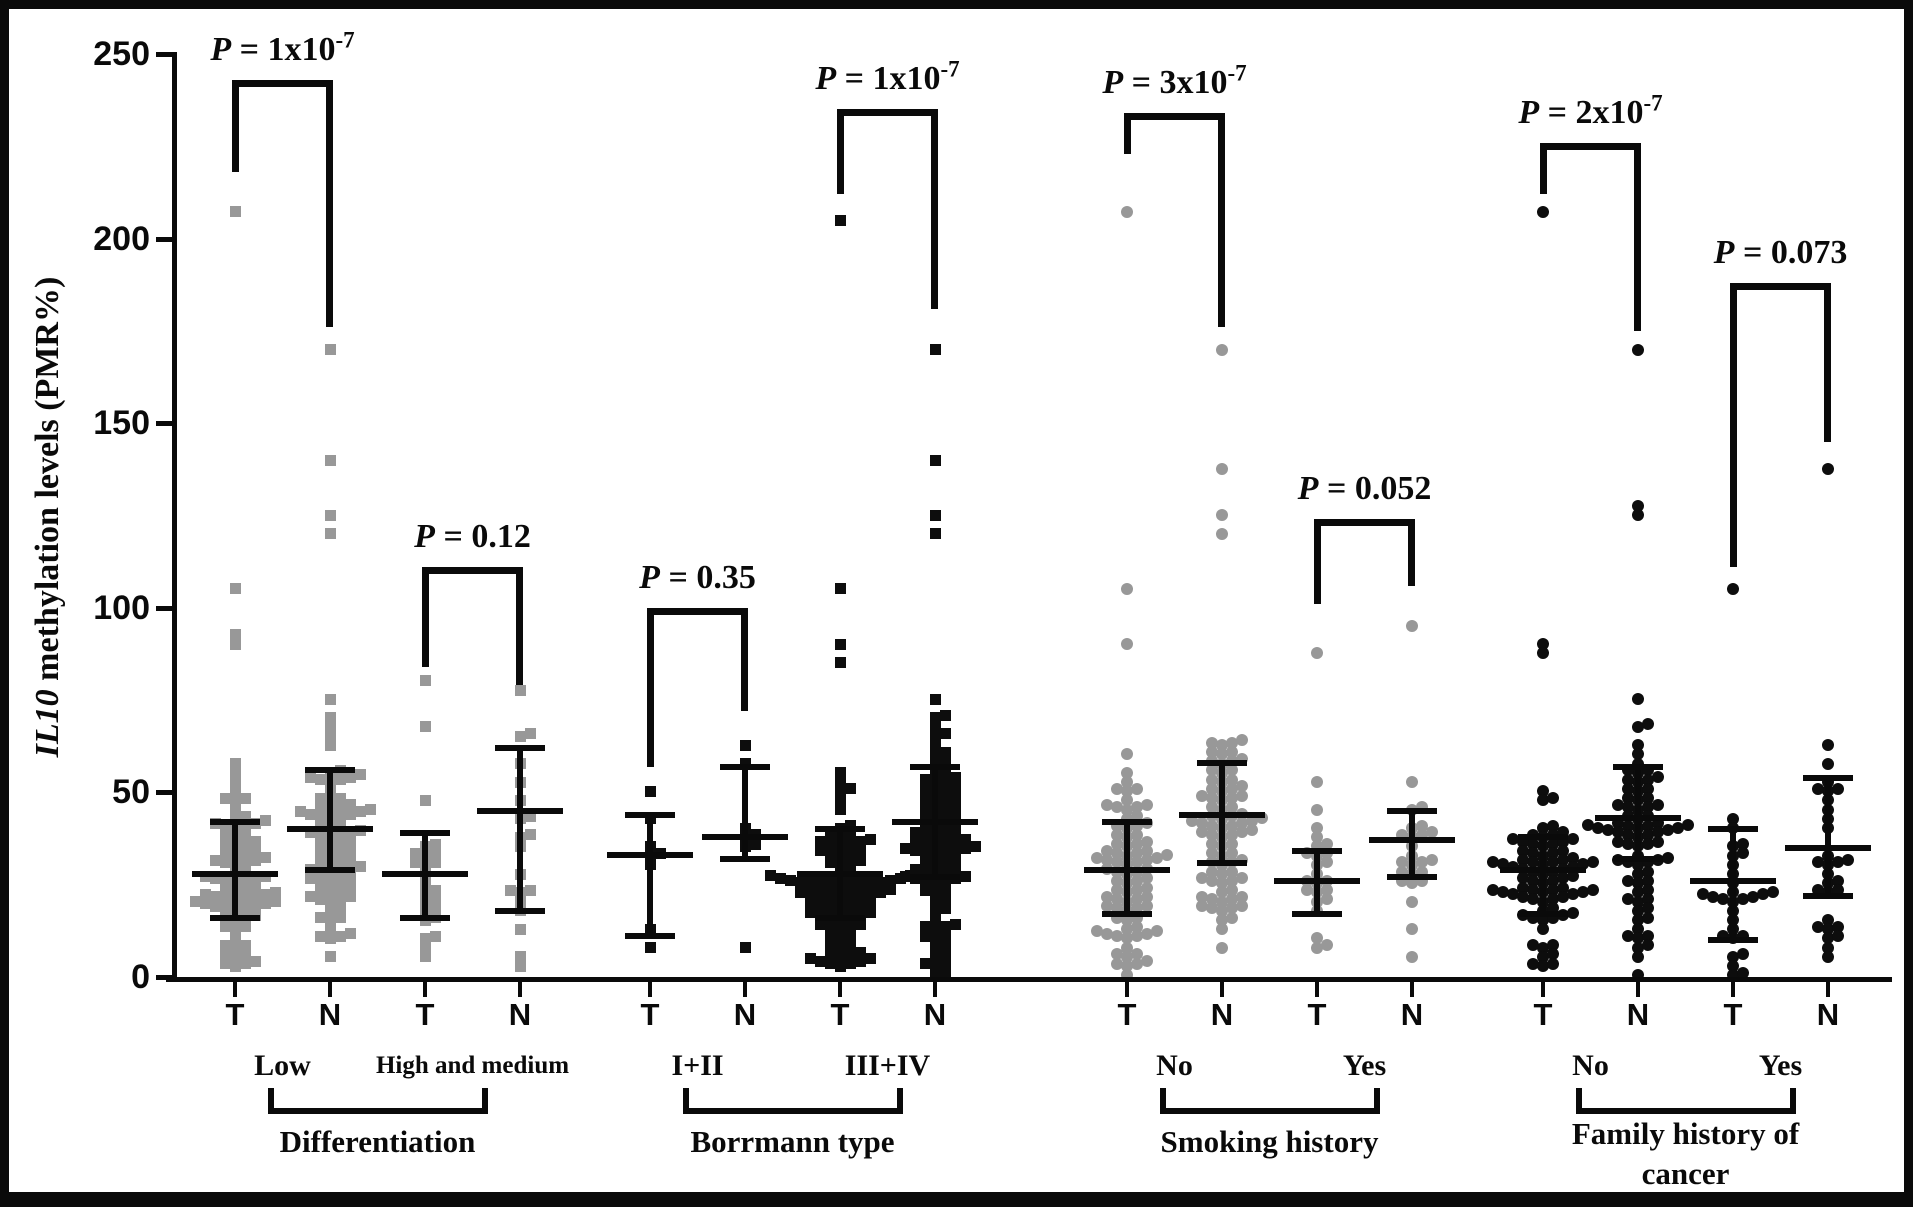  What do you see at coordinates (1733, 1014) in the screenshot?
I see `x-col-label: T` at bounding box center [1733, 1014].